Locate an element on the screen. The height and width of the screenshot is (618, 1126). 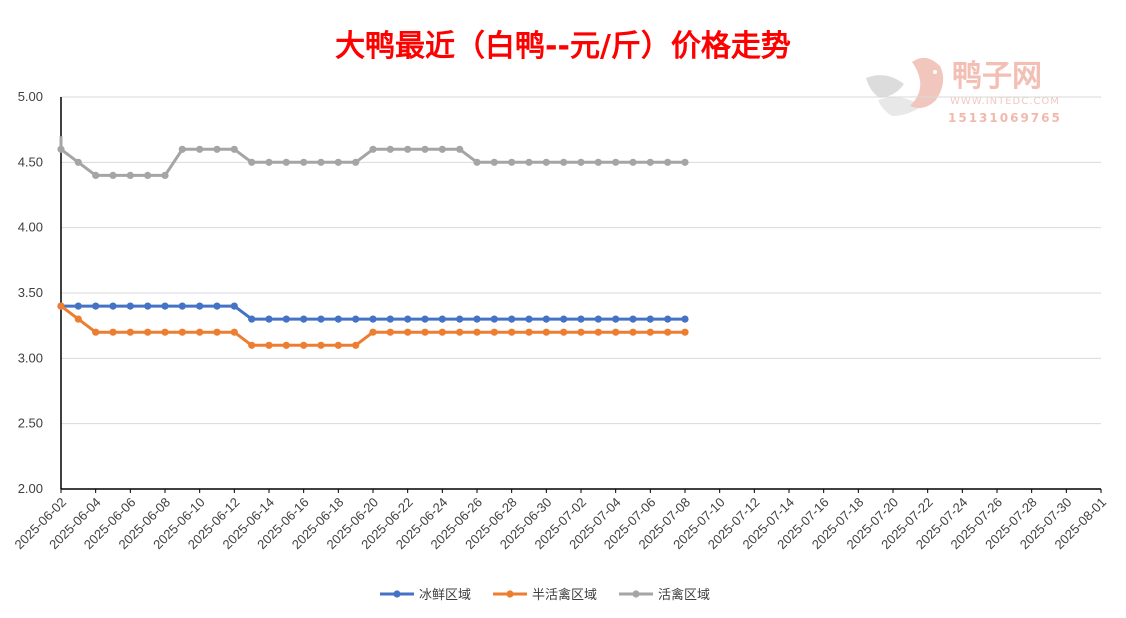
watermark: 鸭子网 WWW.INTEDC.COM 15131069765 is located at coordinates (964, 91).